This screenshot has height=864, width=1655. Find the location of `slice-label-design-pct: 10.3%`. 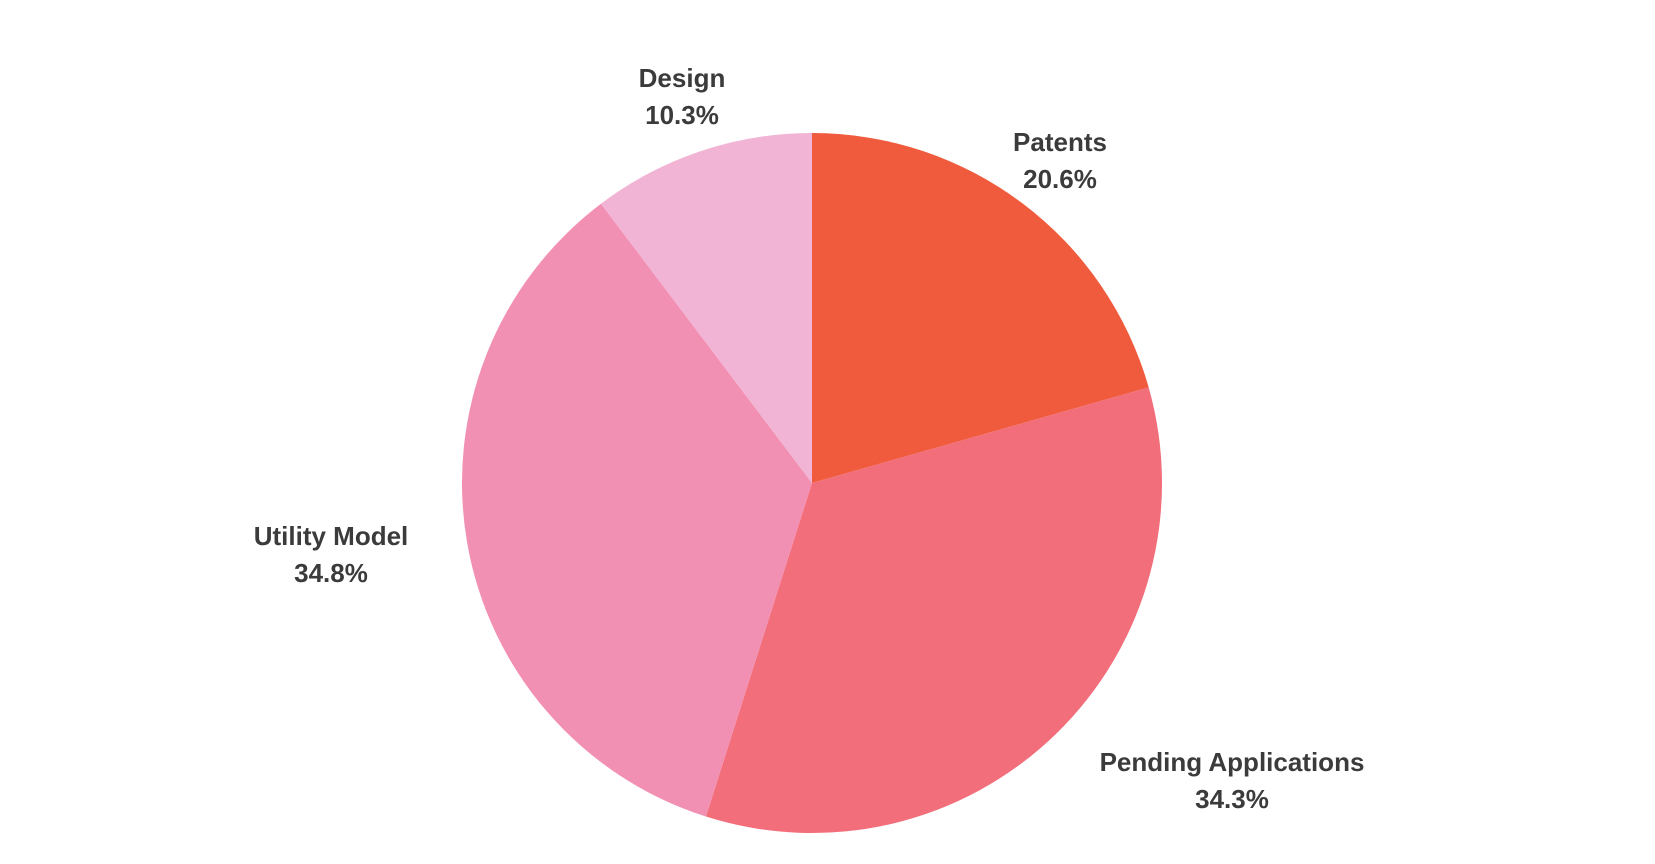

slice-label-design-pct: 10.3% is located at coordinates (682, 115).